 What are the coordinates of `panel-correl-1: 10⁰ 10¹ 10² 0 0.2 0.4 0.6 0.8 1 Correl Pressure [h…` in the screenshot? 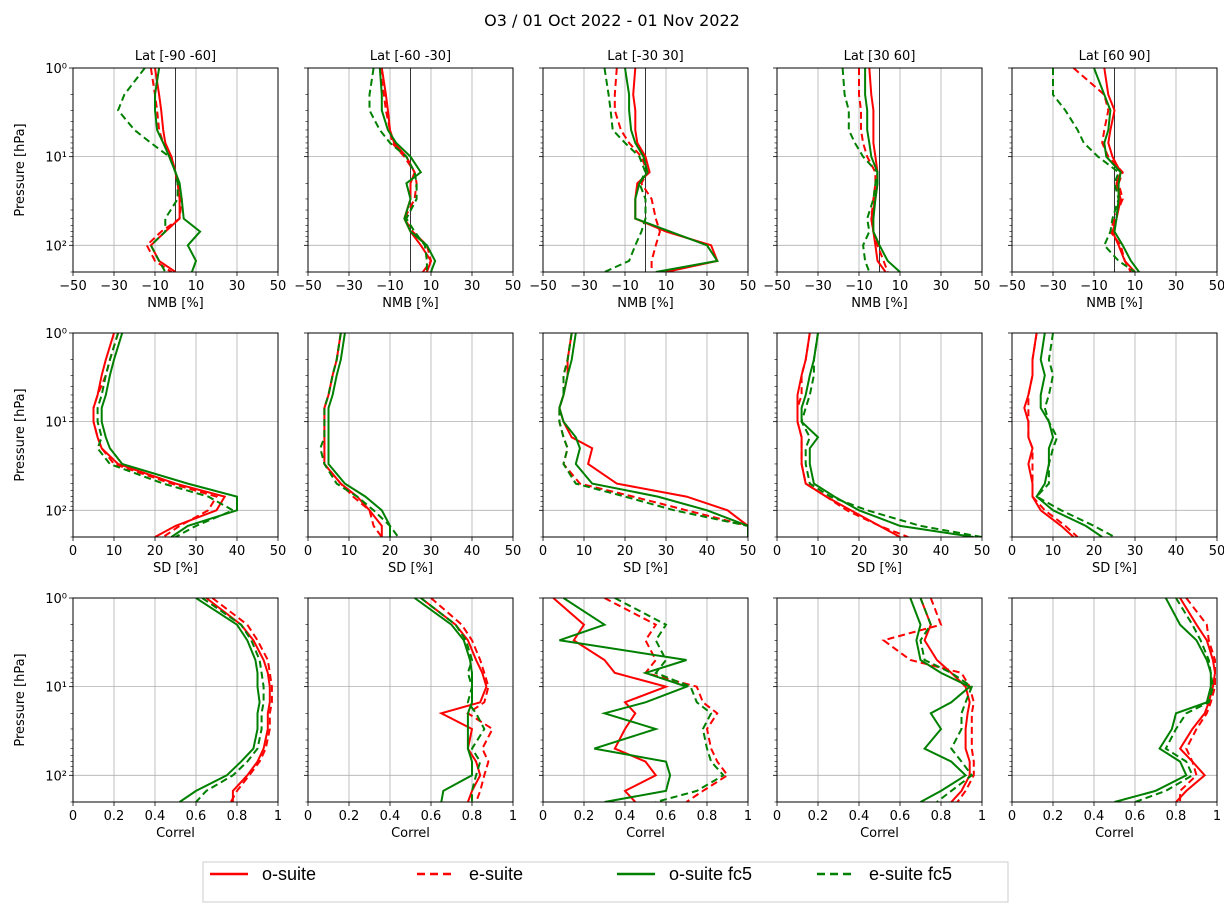 It's located at (147, 716).